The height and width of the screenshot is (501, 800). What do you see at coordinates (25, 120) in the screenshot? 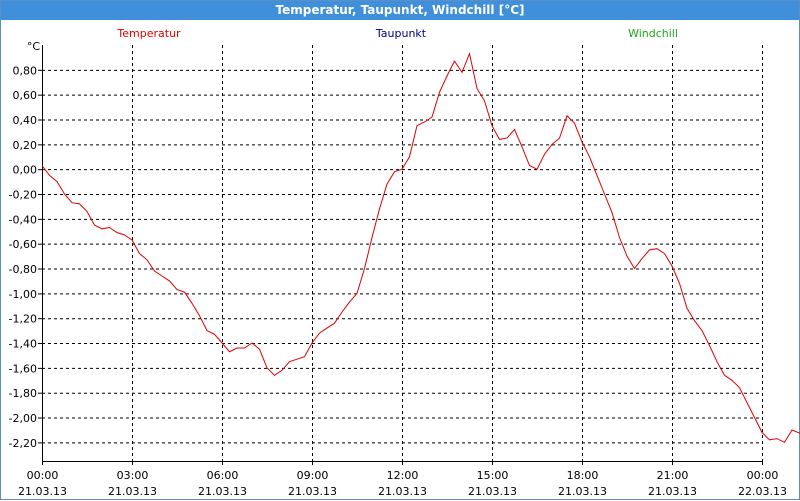
I see `y-tick-label: 0,40` at bounding box center [25, 120].